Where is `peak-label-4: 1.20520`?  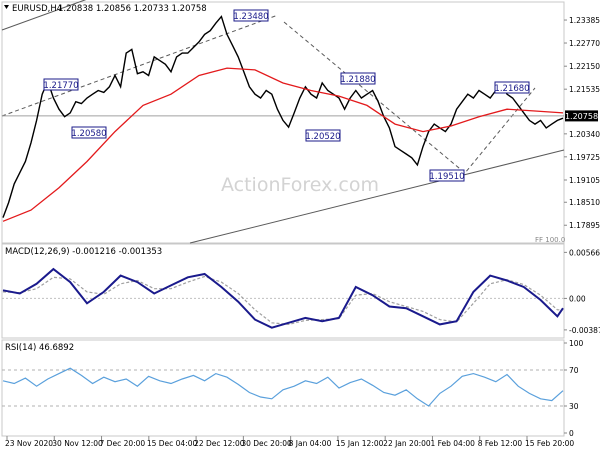 peak-label-4: 1.20520 is located at coordinates (323, 135).